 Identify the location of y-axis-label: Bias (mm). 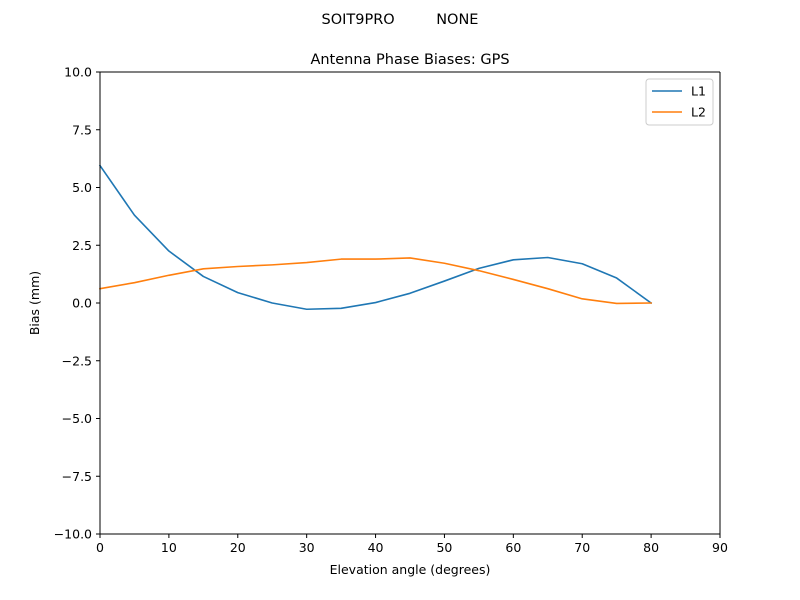
(34, 303).